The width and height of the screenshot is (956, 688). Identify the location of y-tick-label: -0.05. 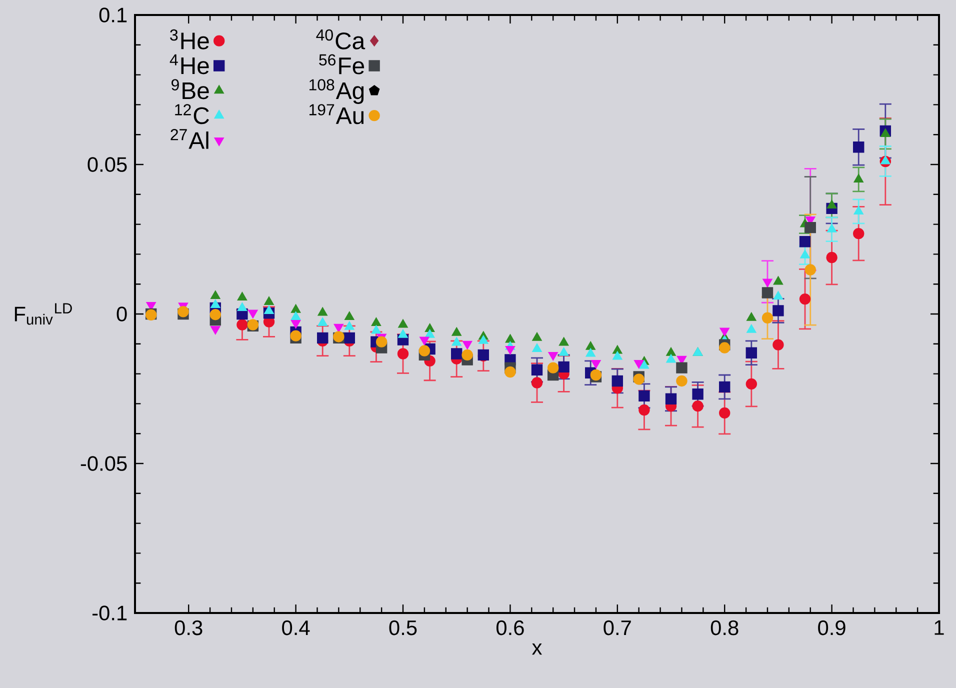
(103, 463).